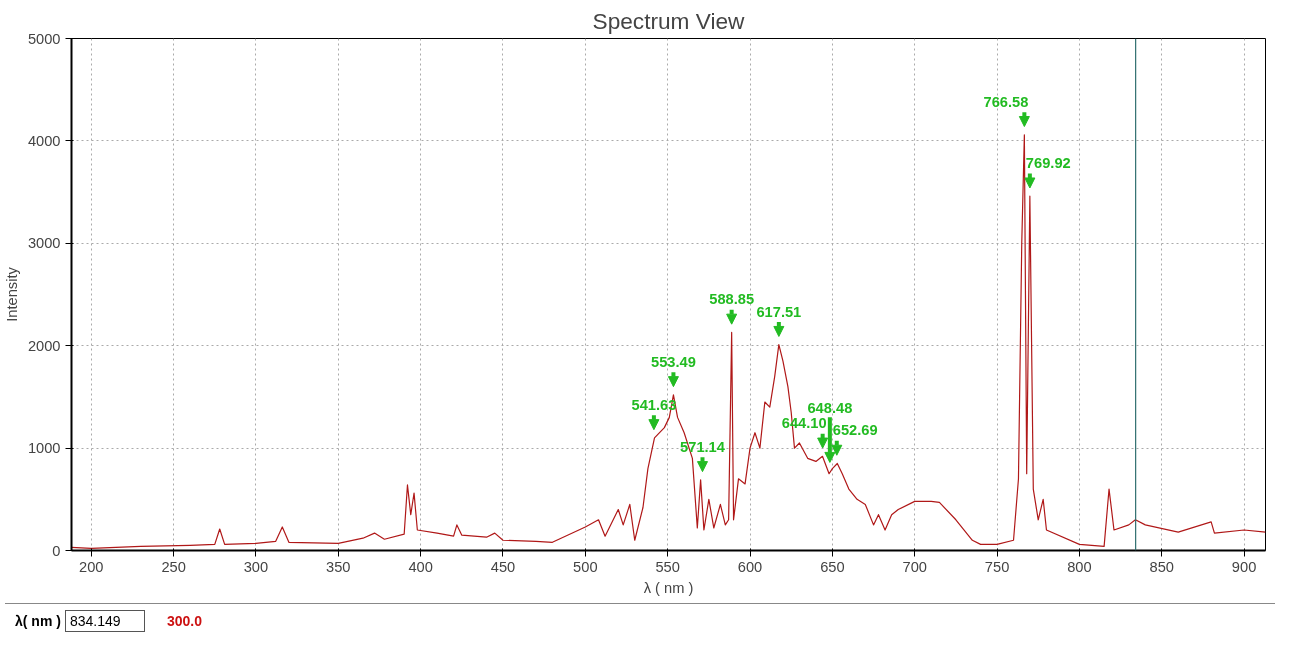 The image size is (1297, 646). What do you see at coordinates (669, 20) in the screenshot?
I see `chart-title: Spectrum View` at bounding box center [669, 20].